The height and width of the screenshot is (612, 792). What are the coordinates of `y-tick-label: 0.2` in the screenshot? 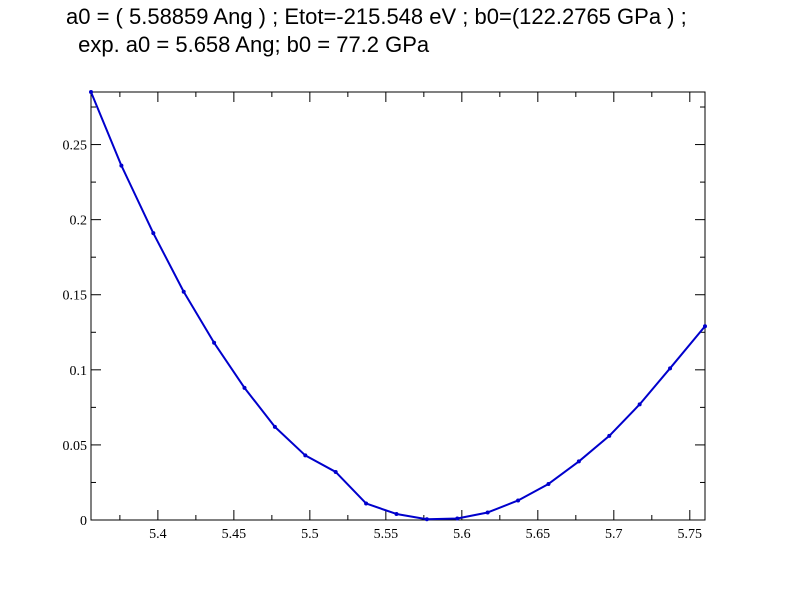 It's located at (79, 221).